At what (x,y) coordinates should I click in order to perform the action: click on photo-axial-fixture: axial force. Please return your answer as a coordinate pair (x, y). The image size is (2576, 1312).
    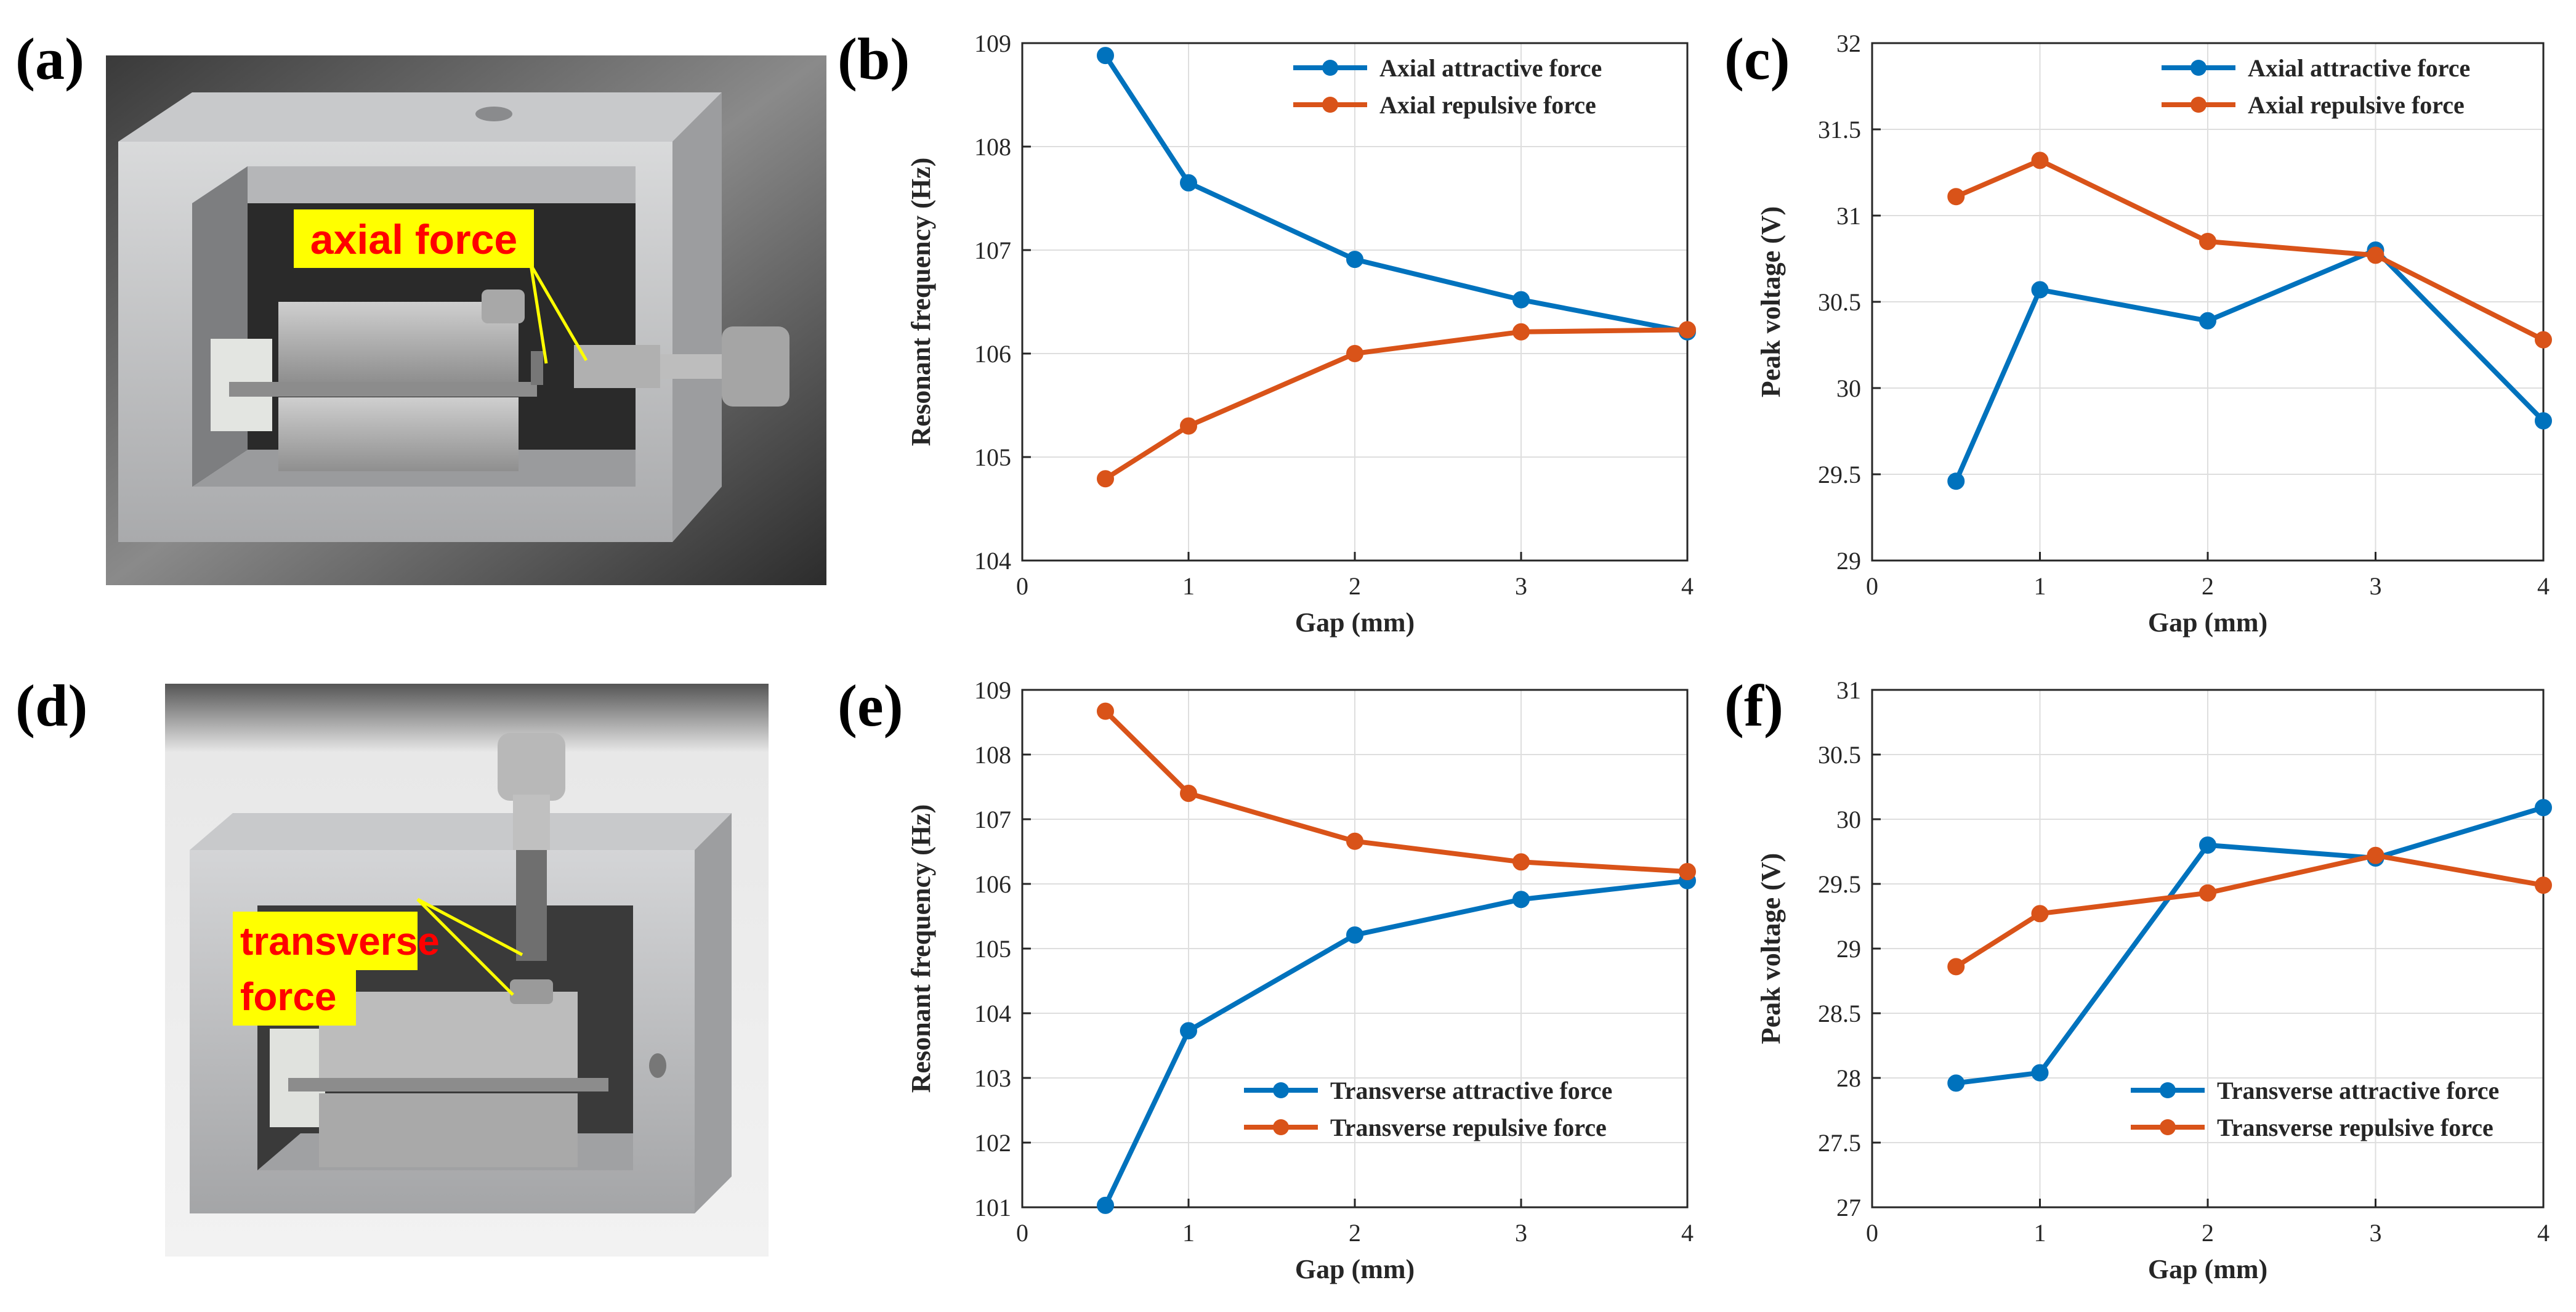
    Looking at the image, I should click on (466, 320).